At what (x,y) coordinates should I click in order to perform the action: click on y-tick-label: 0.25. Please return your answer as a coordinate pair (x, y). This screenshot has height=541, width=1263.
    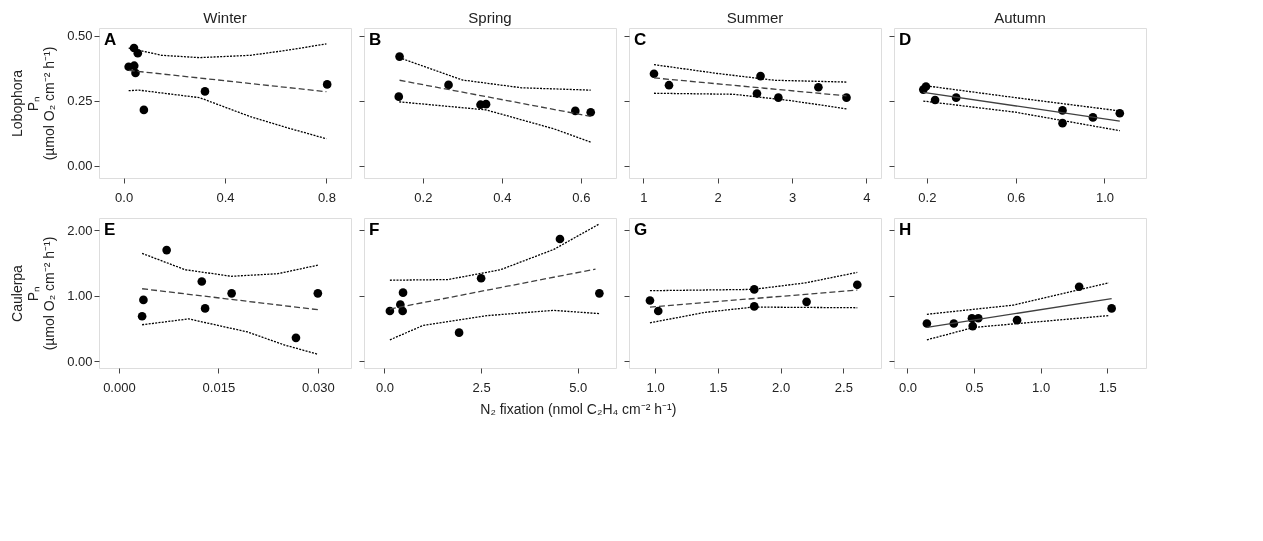
    Looking at the image, I should click on (80, 101).